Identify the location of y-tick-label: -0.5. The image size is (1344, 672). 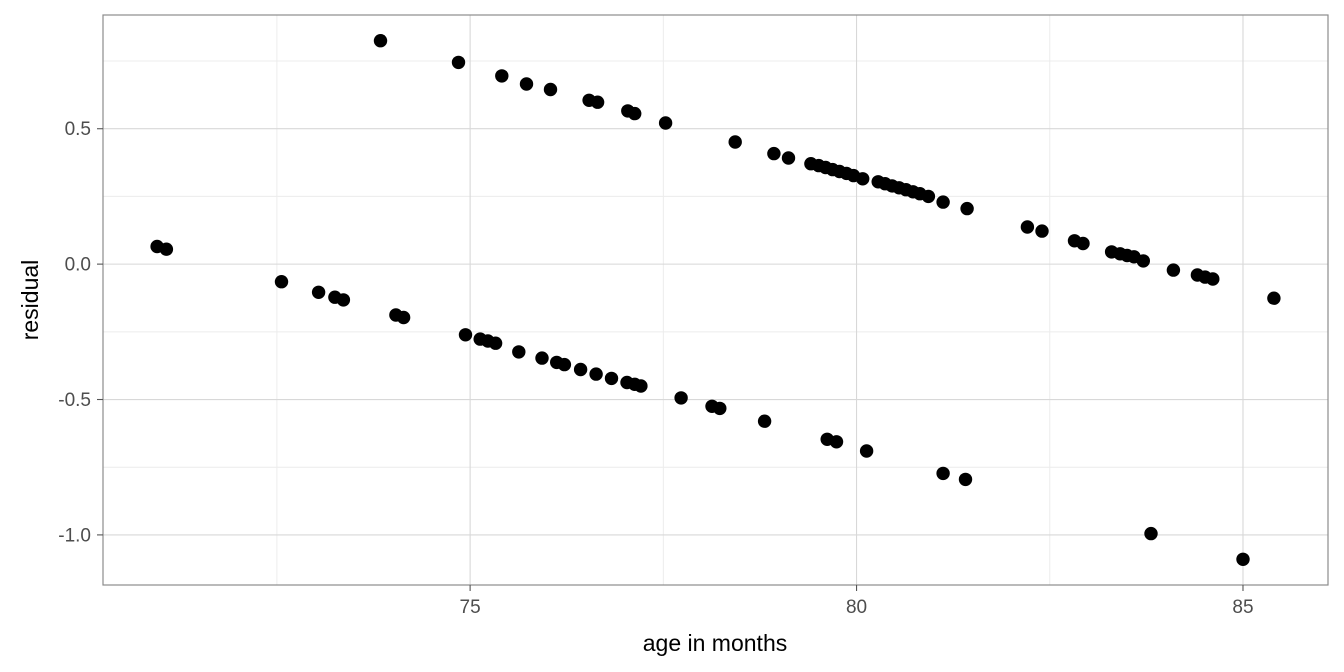
(74, 400).